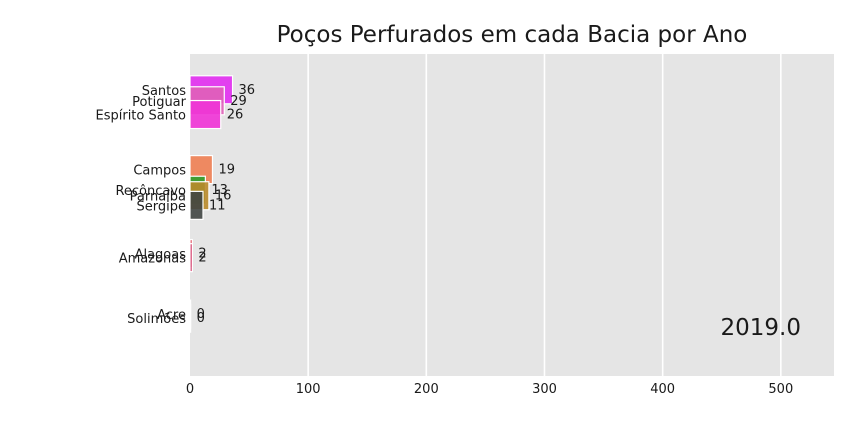  What do you see at coordinates (235, 115) in the screenshot?
I see `bar-value-label: 26` at bounding box center [235, 115].